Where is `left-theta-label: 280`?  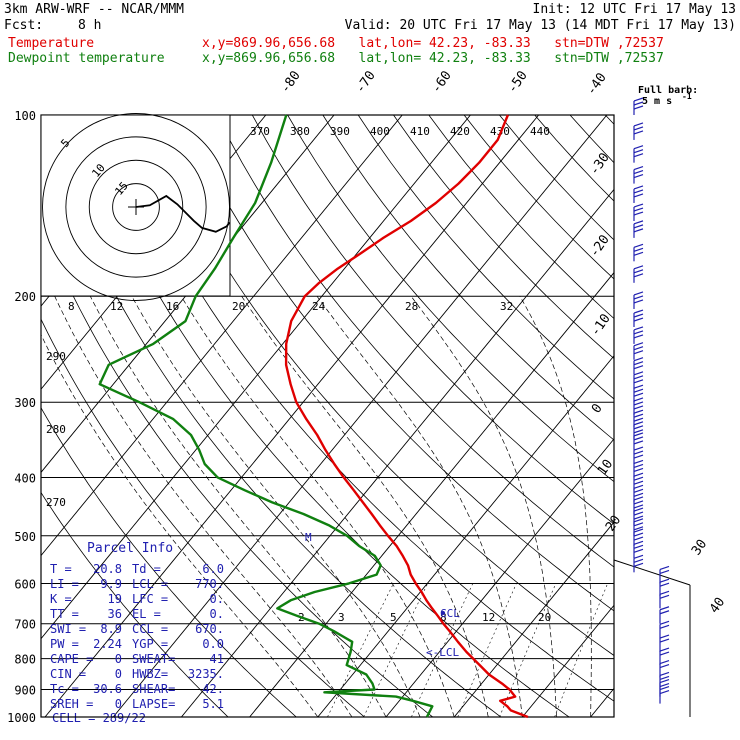 left-theta-label: 280 is located at coordinates (56, 429).